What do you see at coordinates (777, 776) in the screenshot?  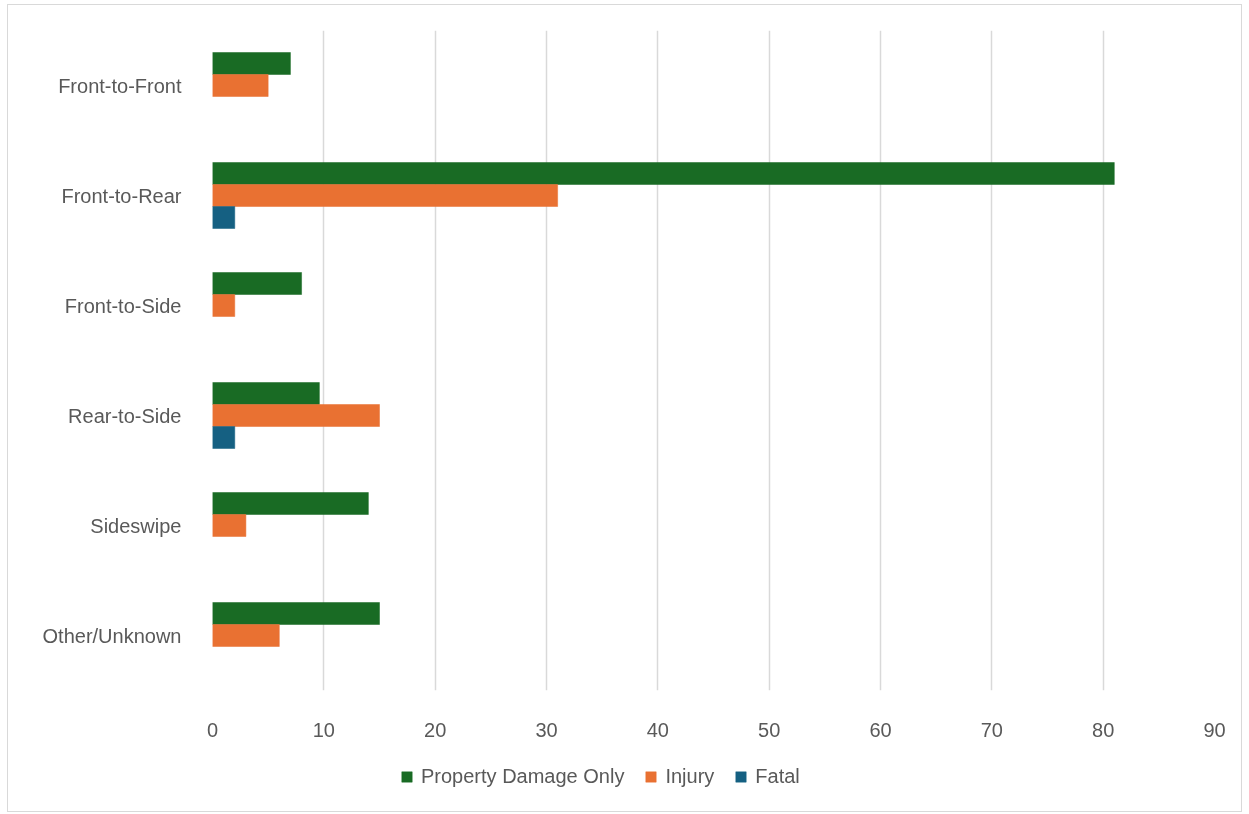 I see `legend-label: Fatal` at bounding box center [777, 776].